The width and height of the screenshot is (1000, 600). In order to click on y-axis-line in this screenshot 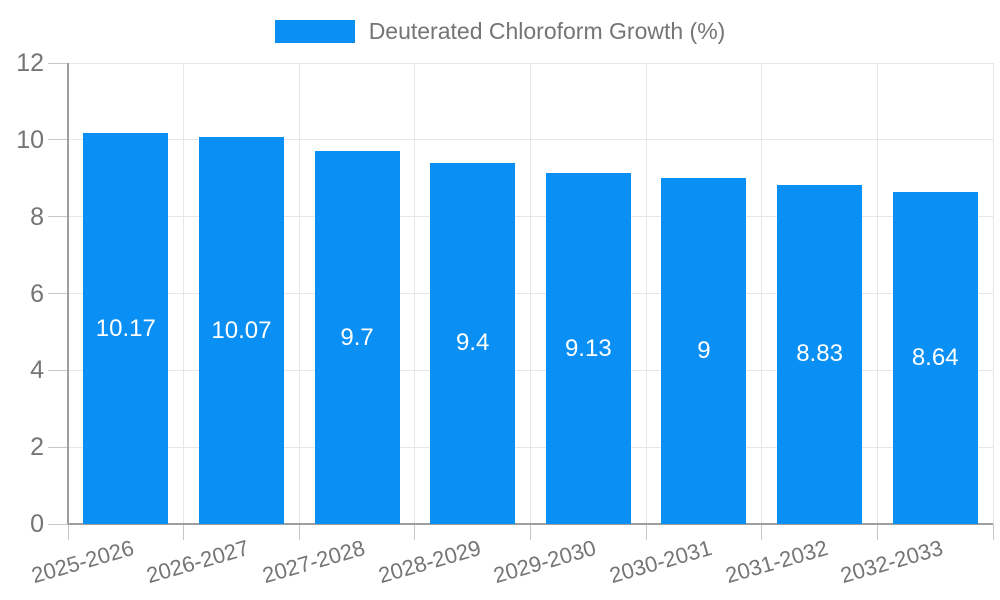, I will do `click(68, 293)`.